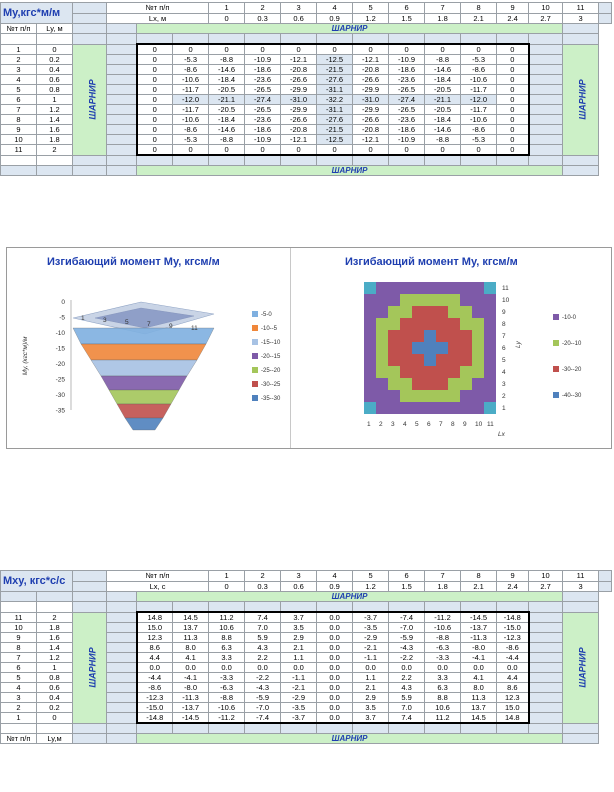  What do you see at coordinates (407, 657) in the screenshot?
I see `value-cell: -2.2` at bounding box center [407, 657].